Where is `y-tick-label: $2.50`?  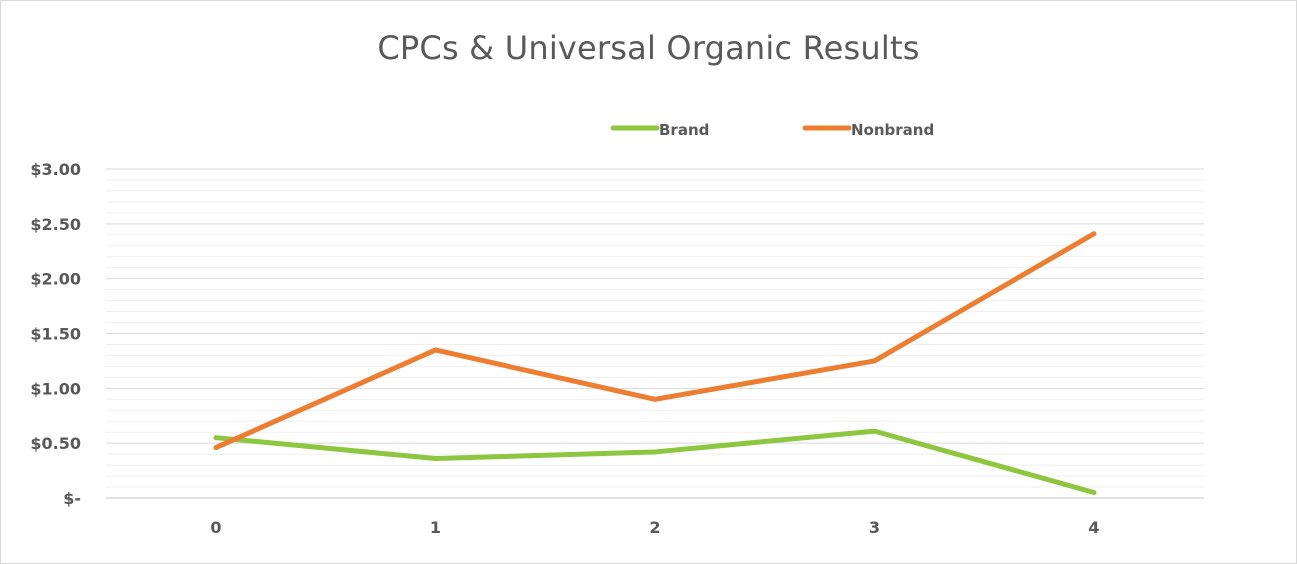
y-tick-label: $2.50 is located at coordinates (55, 224).